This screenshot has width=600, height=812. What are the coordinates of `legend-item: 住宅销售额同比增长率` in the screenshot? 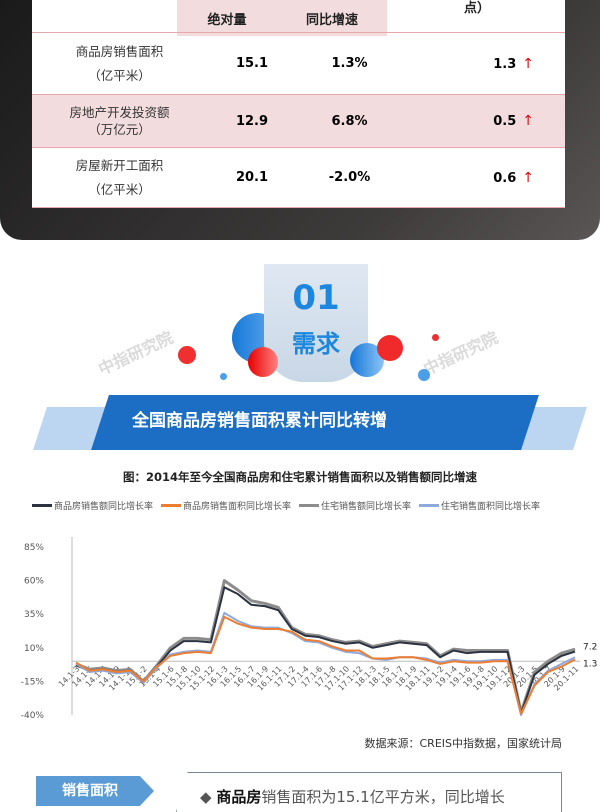 It's located at (355, 505).